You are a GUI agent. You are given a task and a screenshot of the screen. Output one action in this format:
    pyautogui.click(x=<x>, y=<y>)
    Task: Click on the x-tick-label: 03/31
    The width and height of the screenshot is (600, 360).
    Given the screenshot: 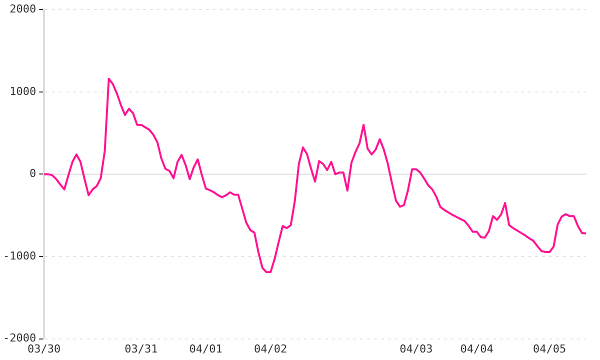 What is the action you would take?
    pyautogui.click(x=141, y=349)
    